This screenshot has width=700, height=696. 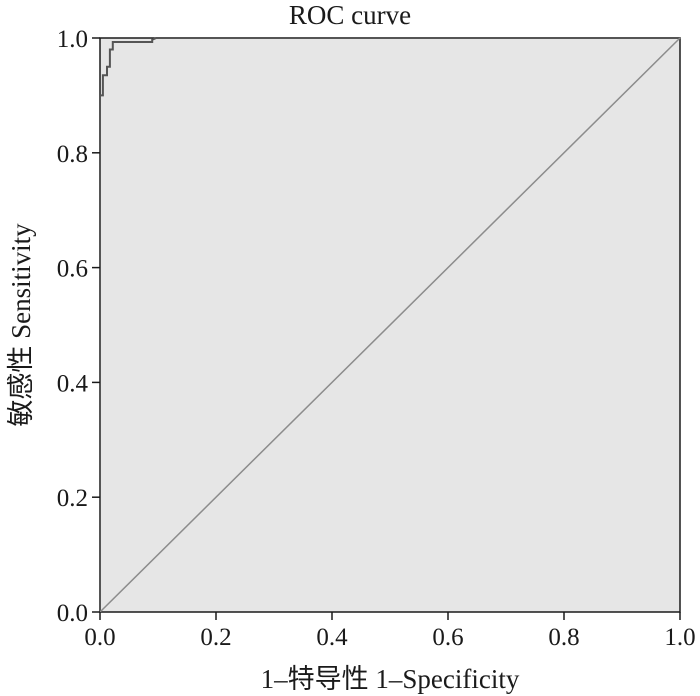 What do you see at coordinates (390, 679) in the screenshot?
I see `x-axis-label: 1–特导性 1–Specificity` at bounding box center [390, 679].